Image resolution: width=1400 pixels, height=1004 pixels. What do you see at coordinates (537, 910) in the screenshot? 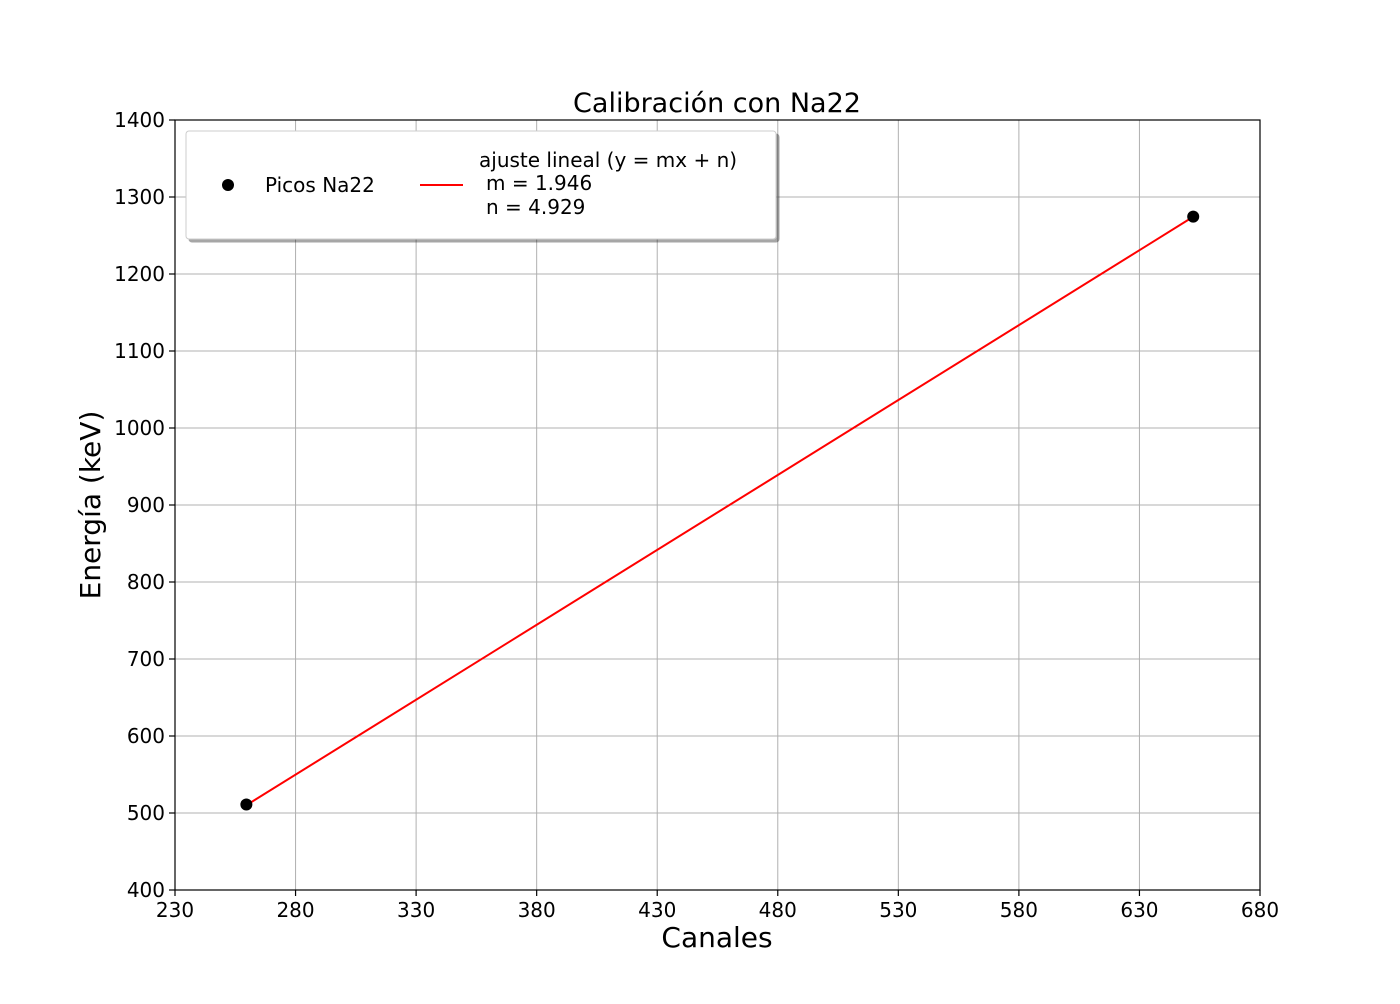
I see `x-tick-label: 380` at bounding box center [537, 910].